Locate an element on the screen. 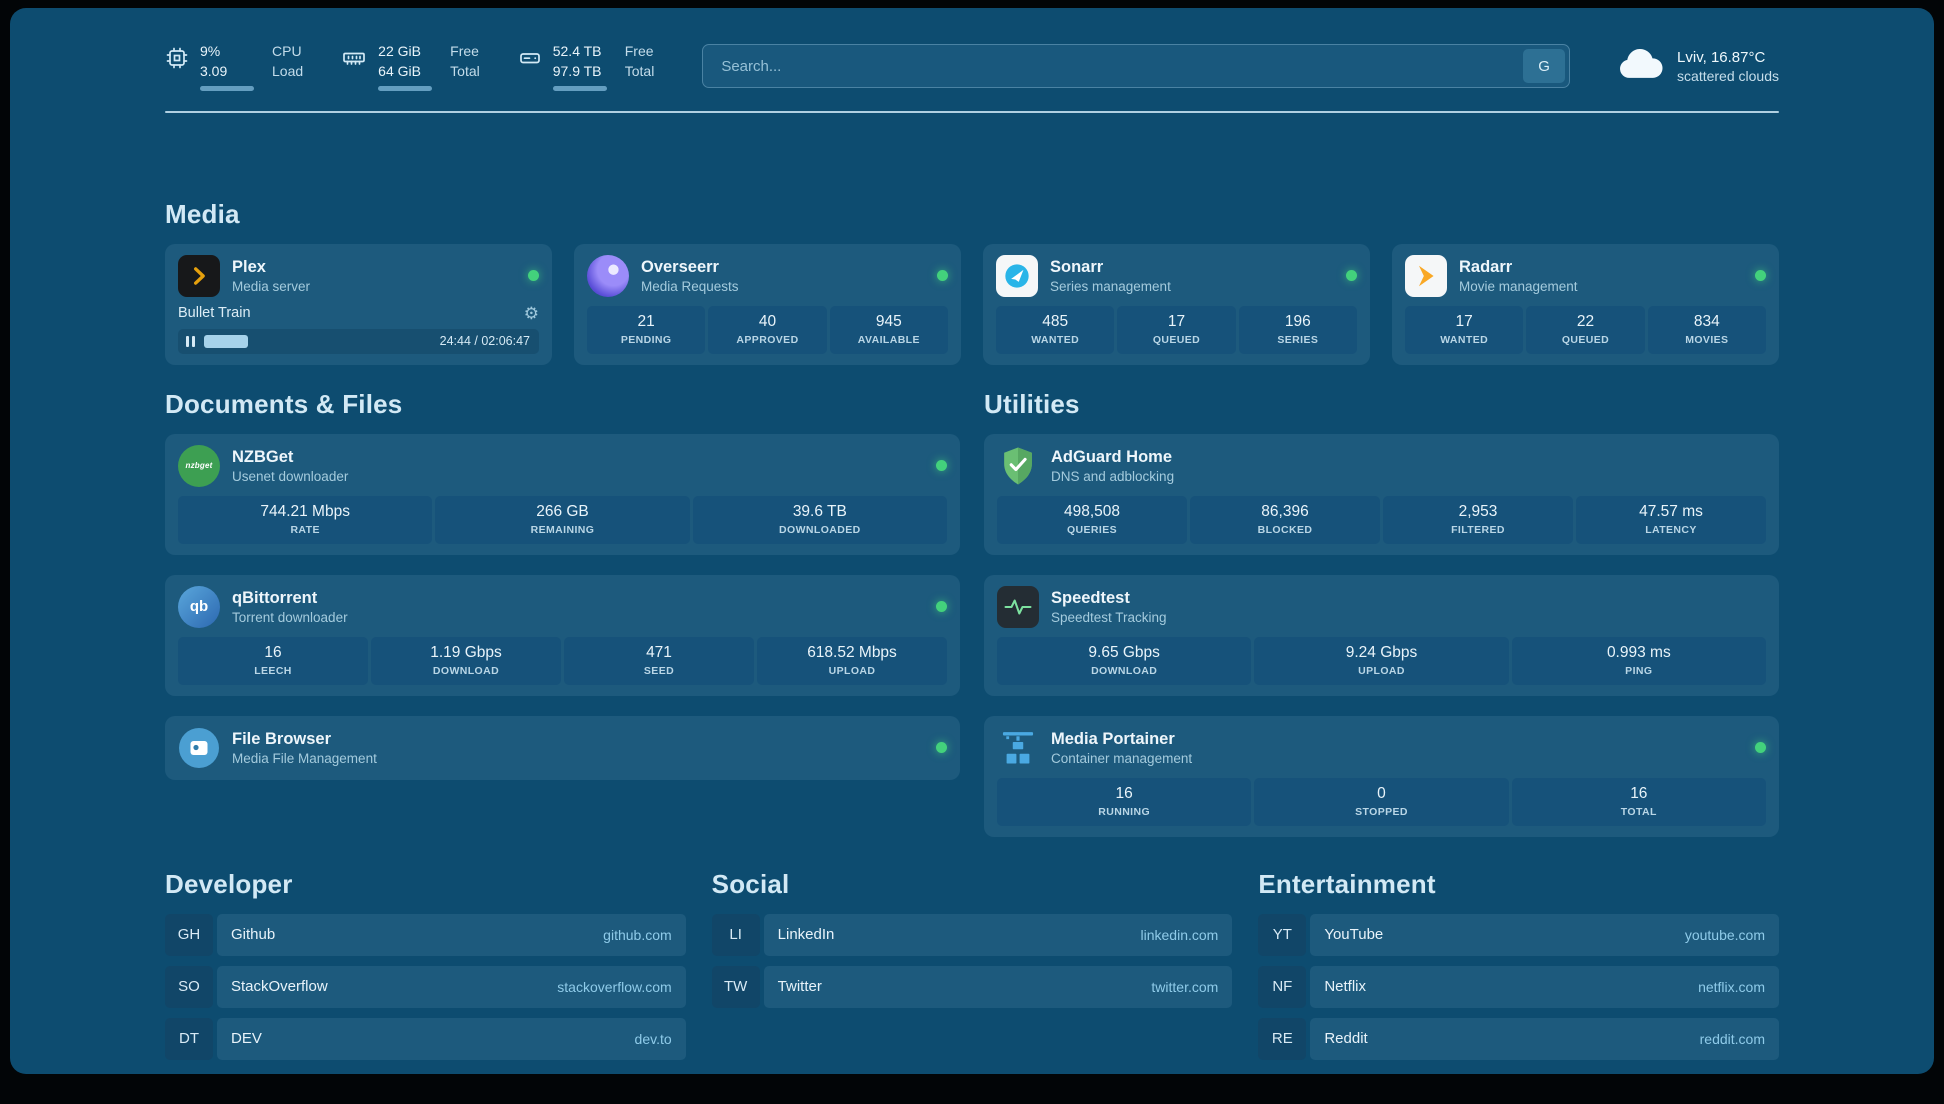 This screenshot has height=1104, width=1944. overseerr-link: Overseerr Media Requests is located at coordinates (767, 275).